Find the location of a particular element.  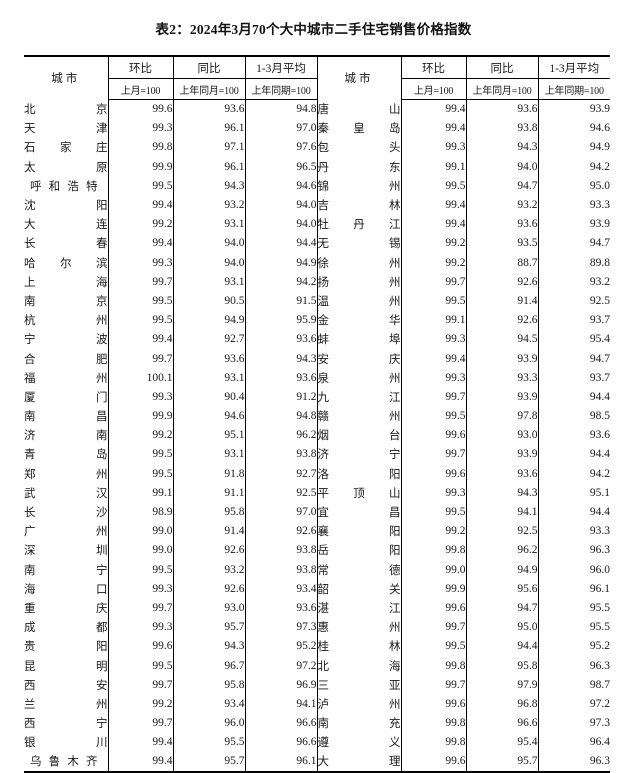

cell-yoy-right: 93.9 is located at coordinates (502, 454).